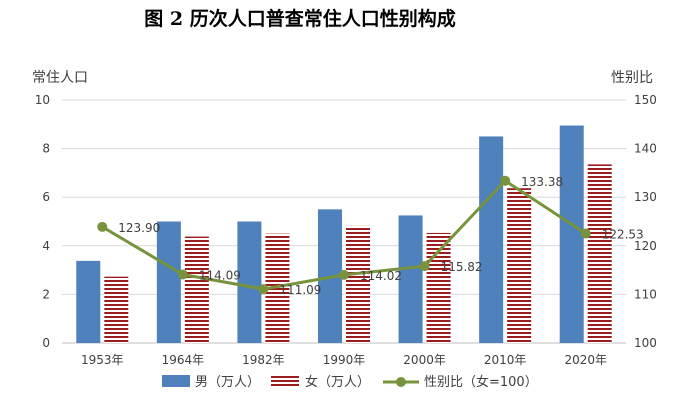 The image size is (697, 414). I want to click on legend-swatch-male, so click(176, 381).